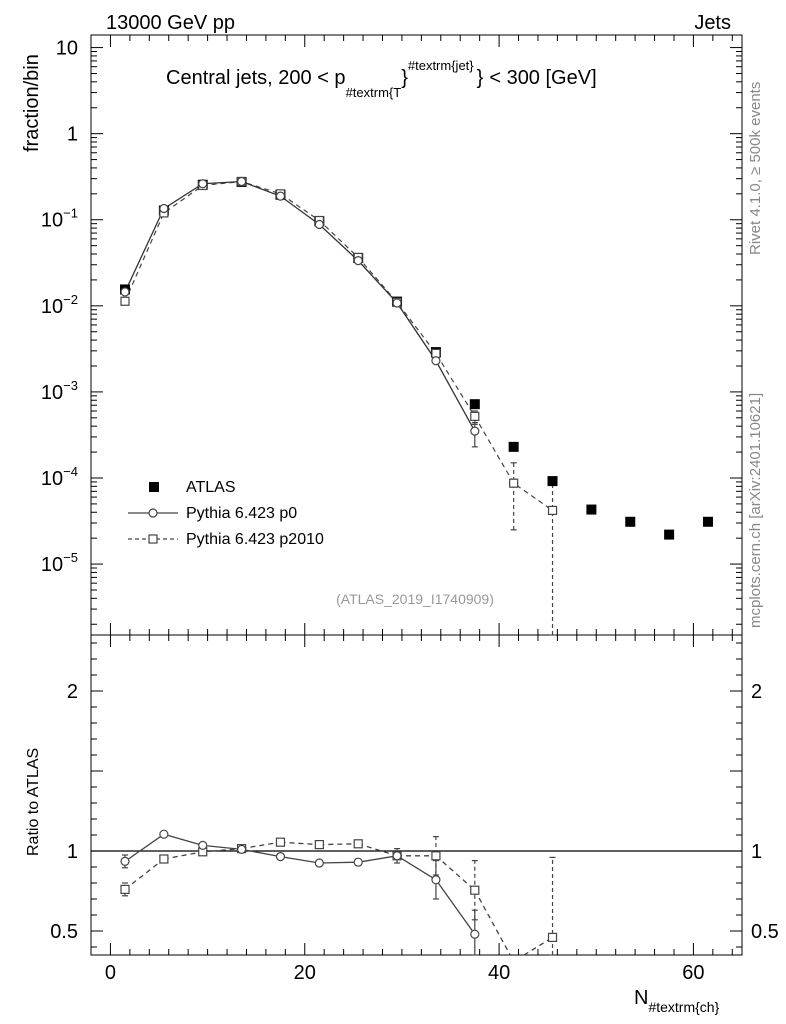 Image resolution: width=786 pixels, height=1024 pixels. What do you see at coordinates (241, 513) in the screenshot?
I see `legend-label-p0: Pythia 6.423 p0` at bounding box center [241, 513].